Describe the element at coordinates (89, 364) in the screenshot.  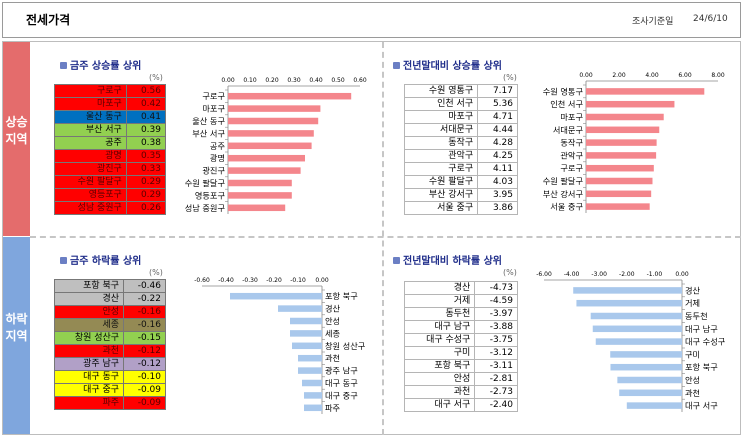
I see `region-name-cell: 광주 남구` at that location.